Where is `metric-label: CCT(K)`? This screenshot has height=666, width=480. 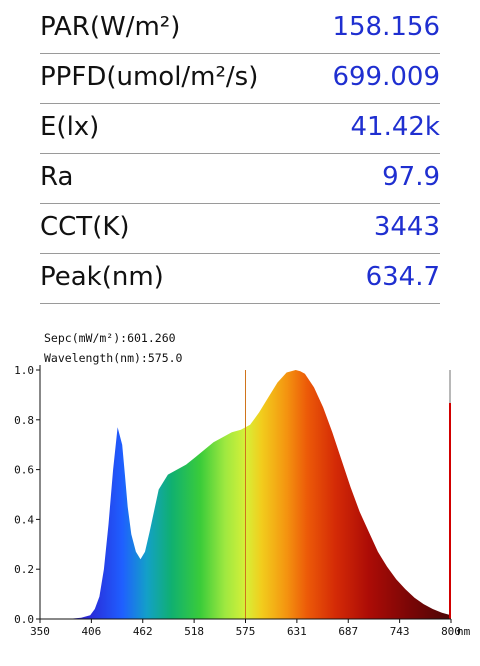
metric-label: CCT(K) is located at coordinates (85, 227).